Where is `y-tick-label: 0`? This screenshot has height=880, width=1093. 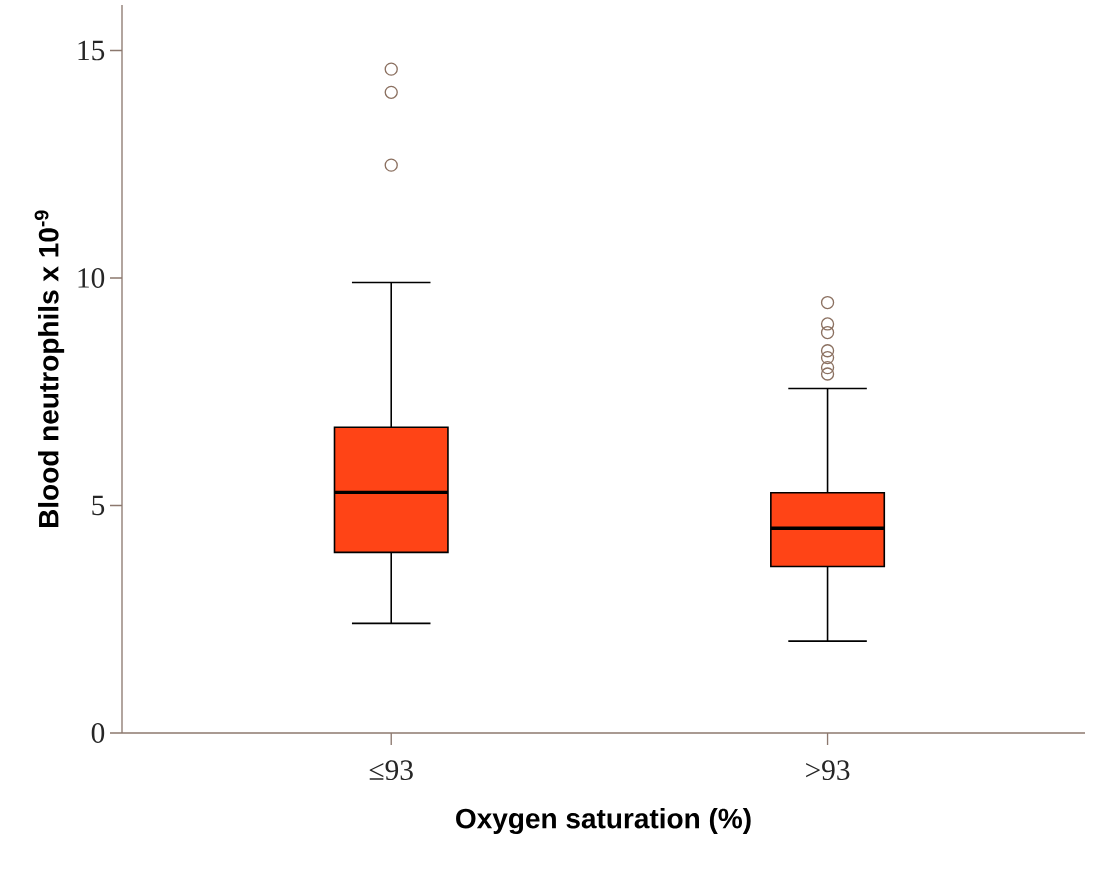
y-tick-label: 0 is located at coordinates (98, 733).